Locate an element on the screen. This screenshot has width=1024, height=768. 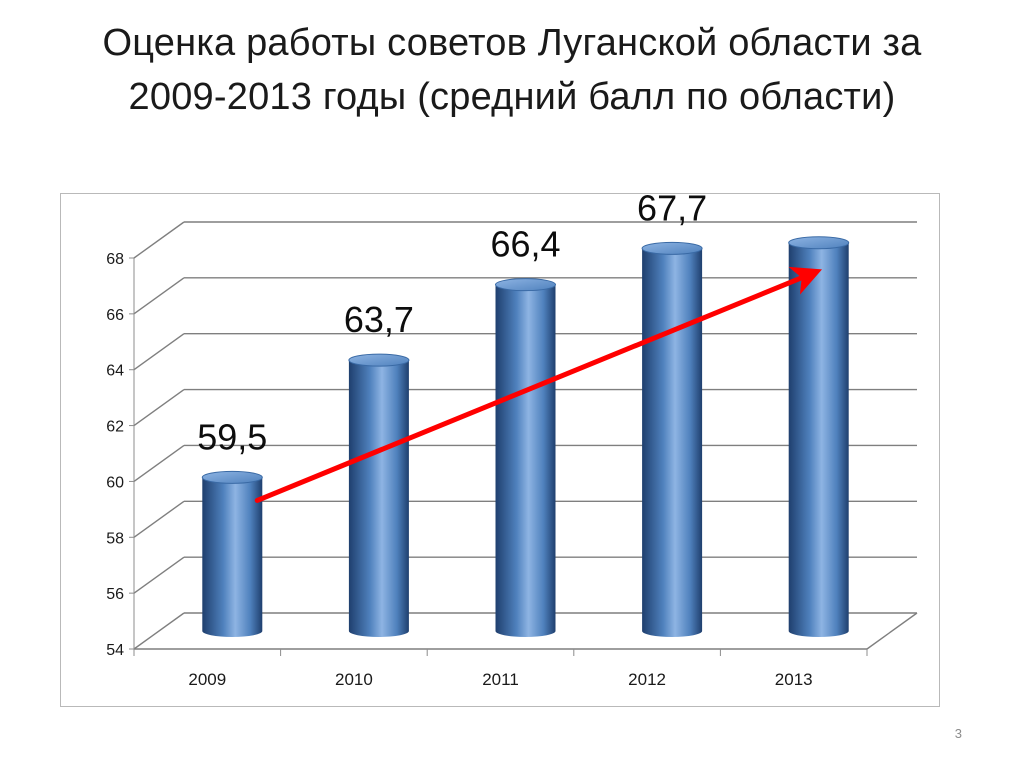
x-tick-label: 2009 is located at coordinates (207, 679).